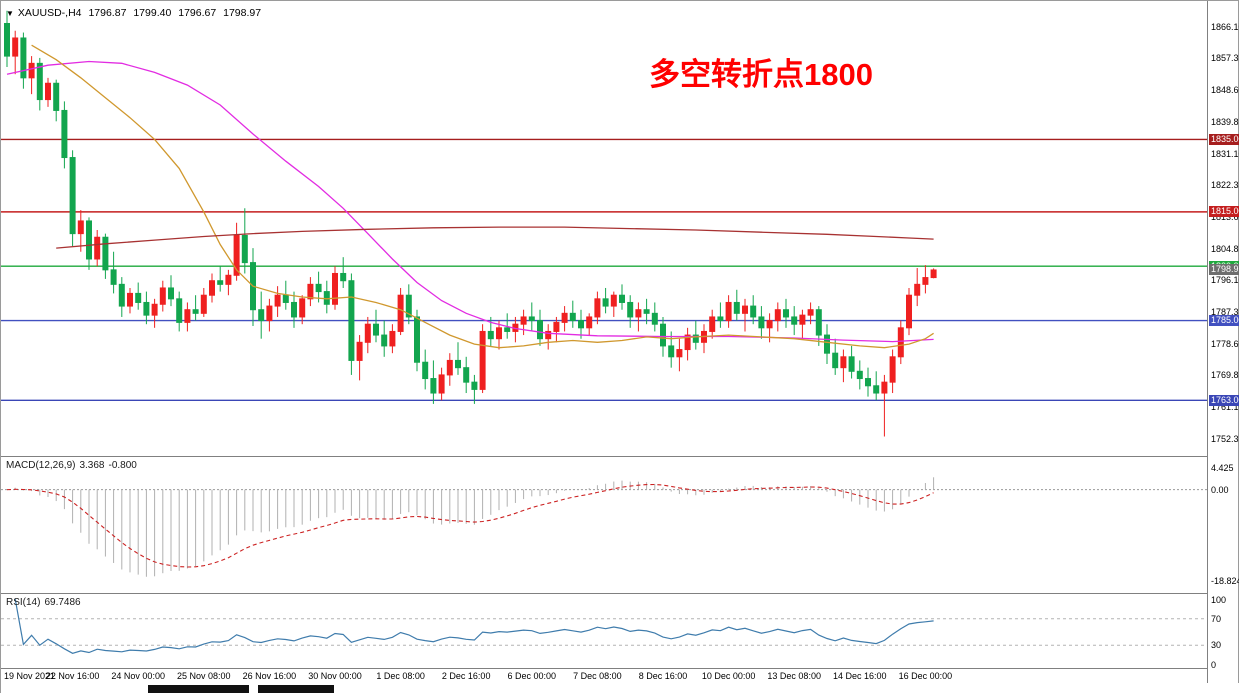 The image size is (1239, 693). What do you see at coordinates (107, 13) in the screenshot?
I see `ohlc-open: 1796.87` at bounding box center [107, 13].